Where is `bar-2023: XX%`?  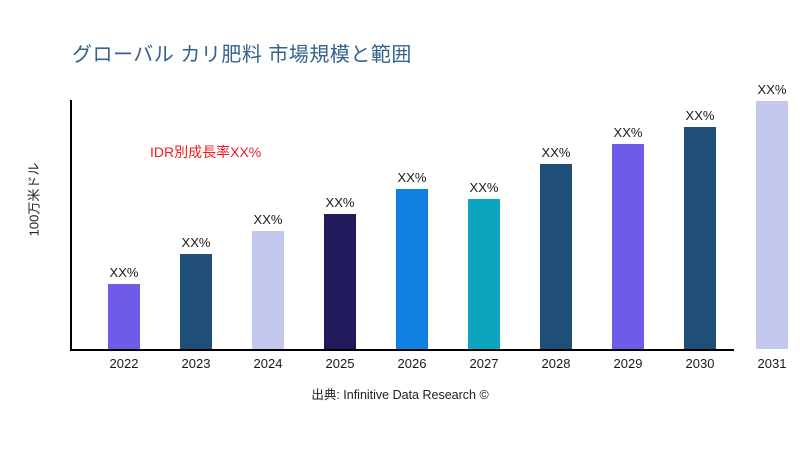 bar-2023: XX% is located at coordinates (196, 292).